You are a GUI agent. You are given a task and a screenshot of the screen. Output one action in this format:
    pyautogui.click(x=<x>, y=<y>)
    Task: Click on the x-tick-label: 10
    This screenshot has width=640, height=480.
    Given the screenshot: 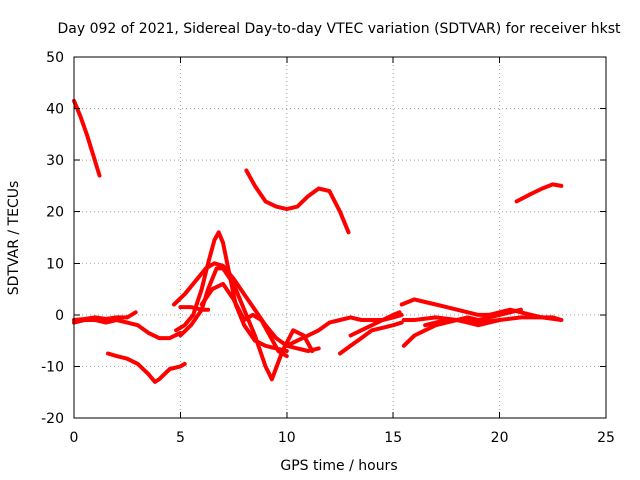 What is the action you would take?
    pyautogui.click(x=287, y=438)
    